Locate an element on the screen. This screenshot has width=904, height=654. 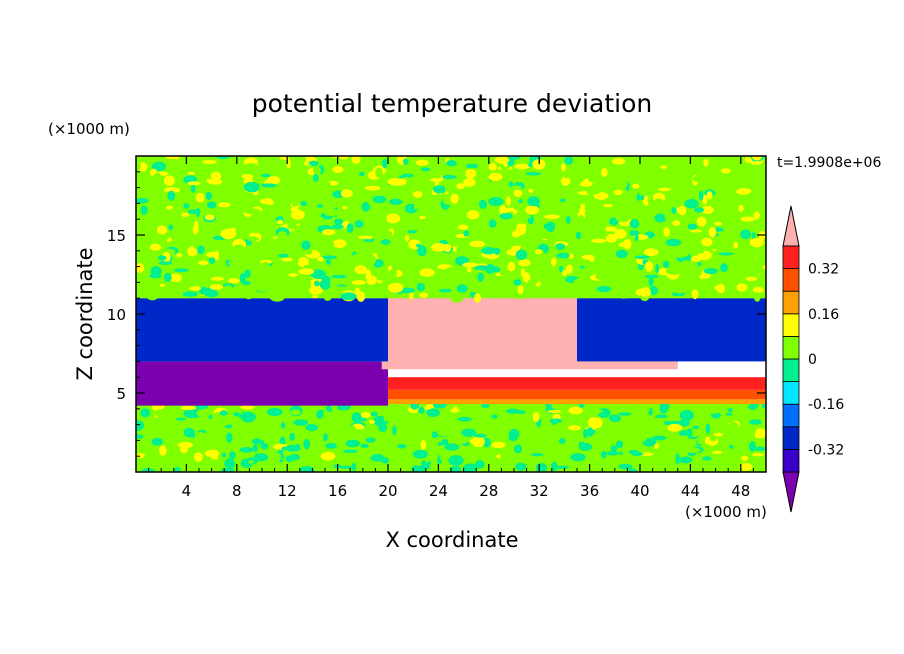
x-axis-label: X coordinate is located at coordinates (451, 540).